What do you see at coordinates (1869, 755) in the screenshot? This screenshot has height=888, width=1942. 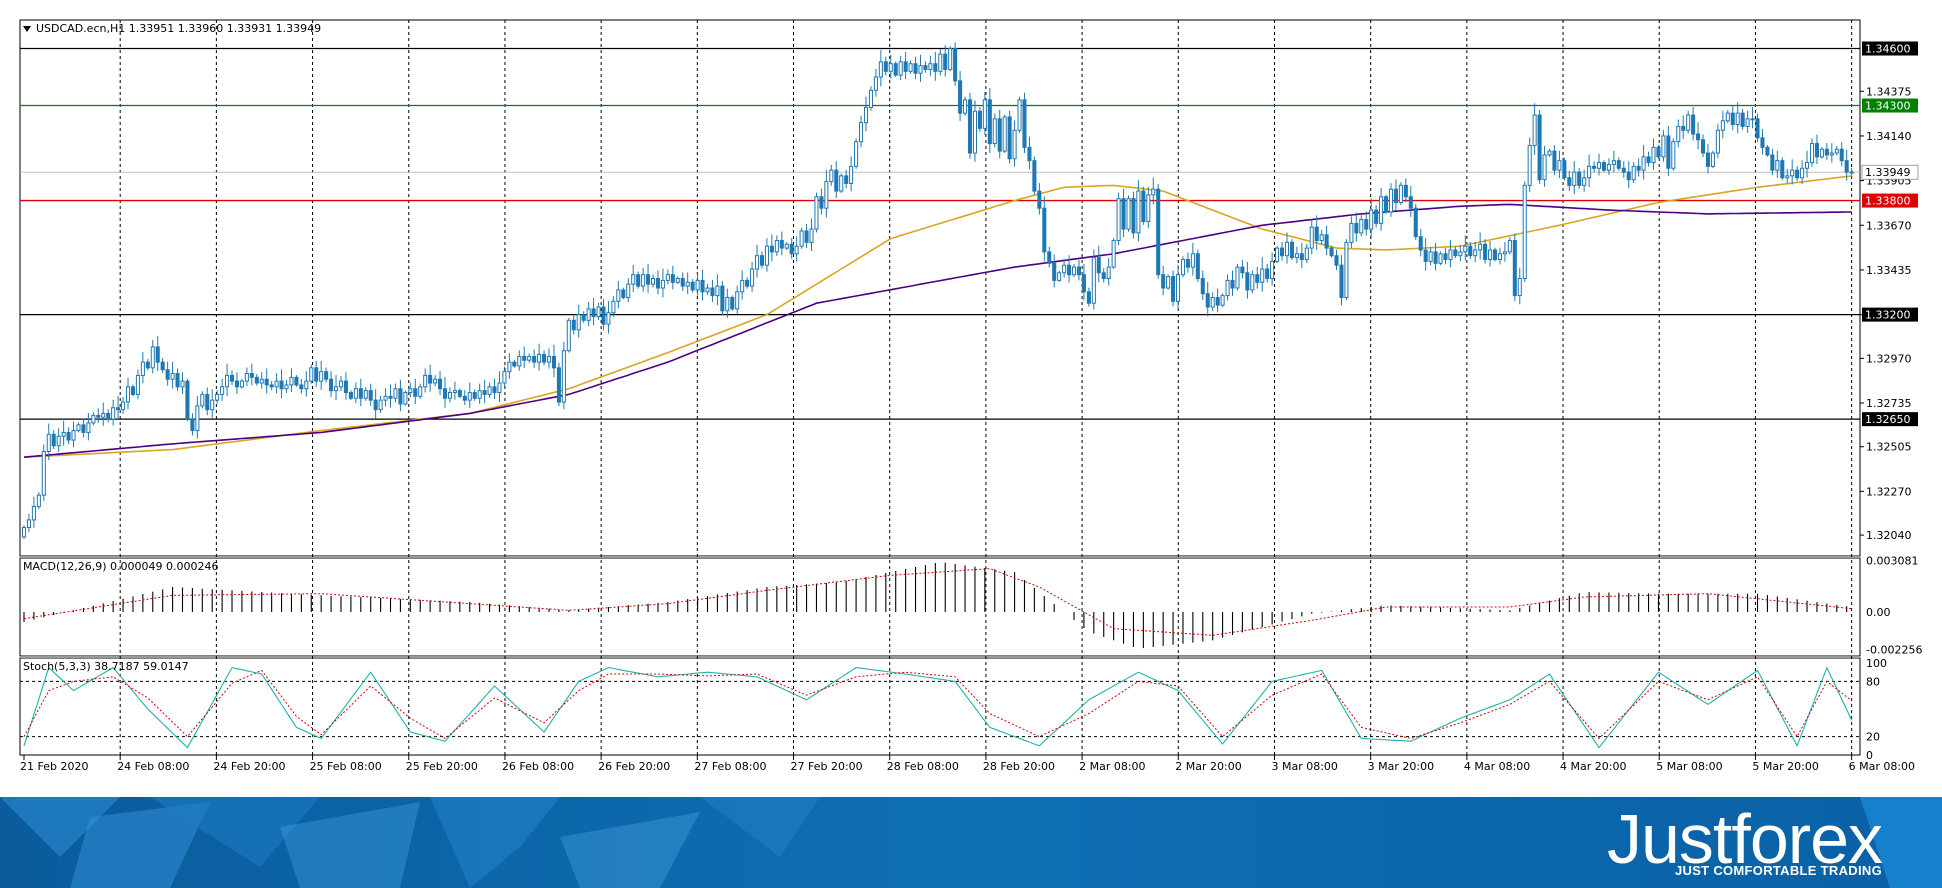 I see `stoch-y-label: 0` at bounding box center [1869, 755].